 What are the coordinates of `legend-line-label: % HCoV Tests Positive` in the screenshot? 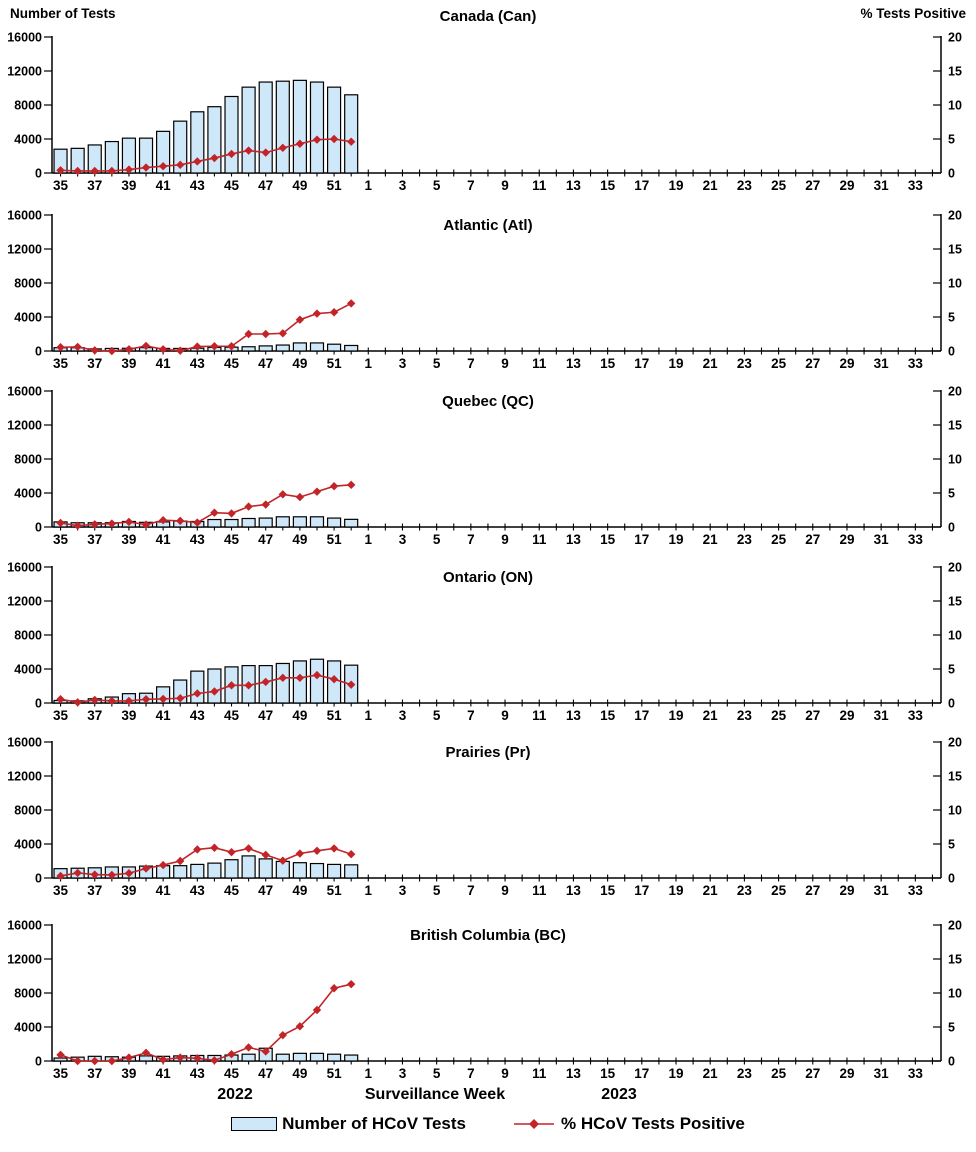 It's located at (652, 1123).